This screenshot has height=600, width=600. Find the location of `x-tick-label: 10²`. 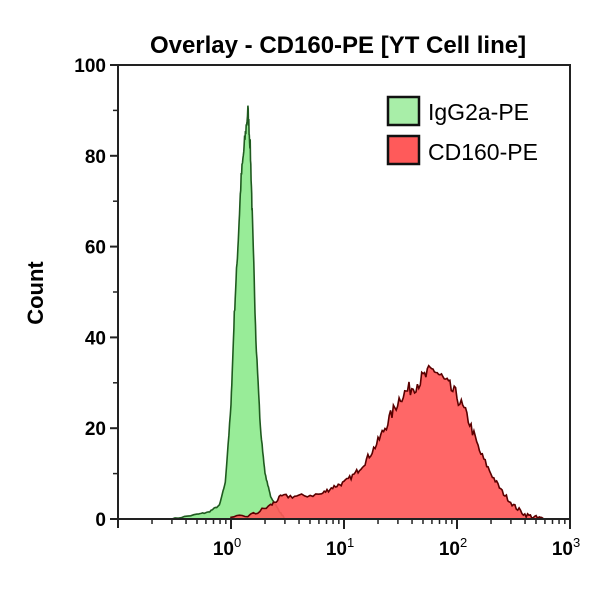

x-tick-label: 10² is located at coordinates (453, 547).